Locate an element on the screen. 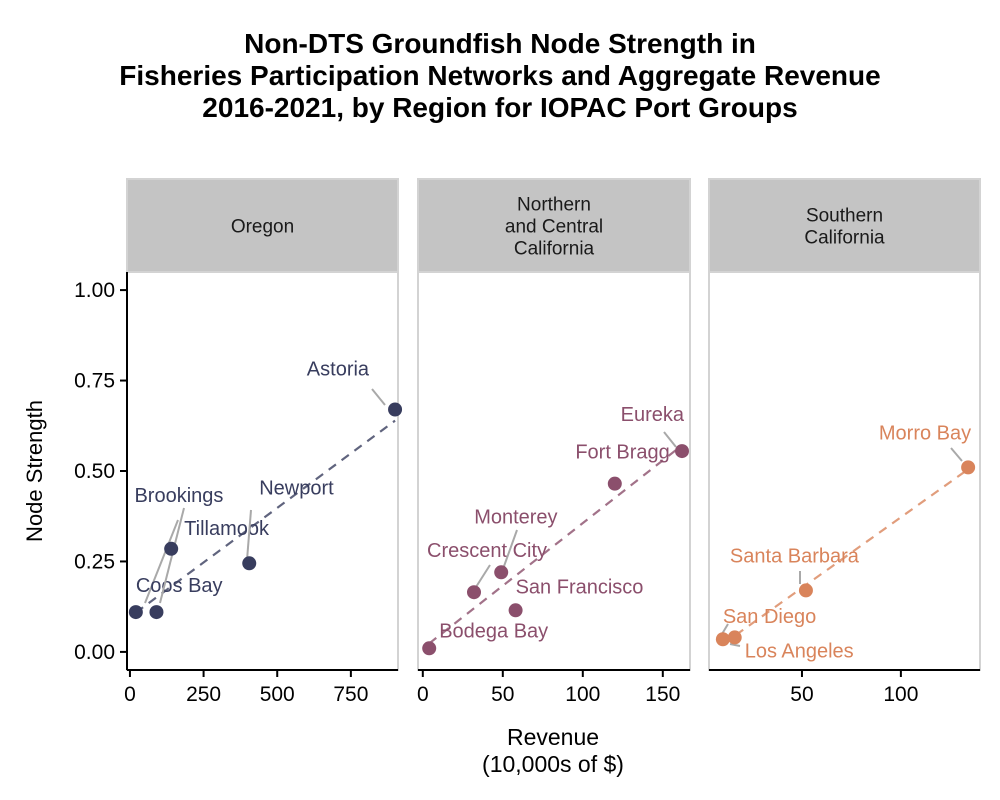 Image resolution: width=1000 pixels, height=800 pixels. panel-border-oregon is located at coordinates (262, 471).